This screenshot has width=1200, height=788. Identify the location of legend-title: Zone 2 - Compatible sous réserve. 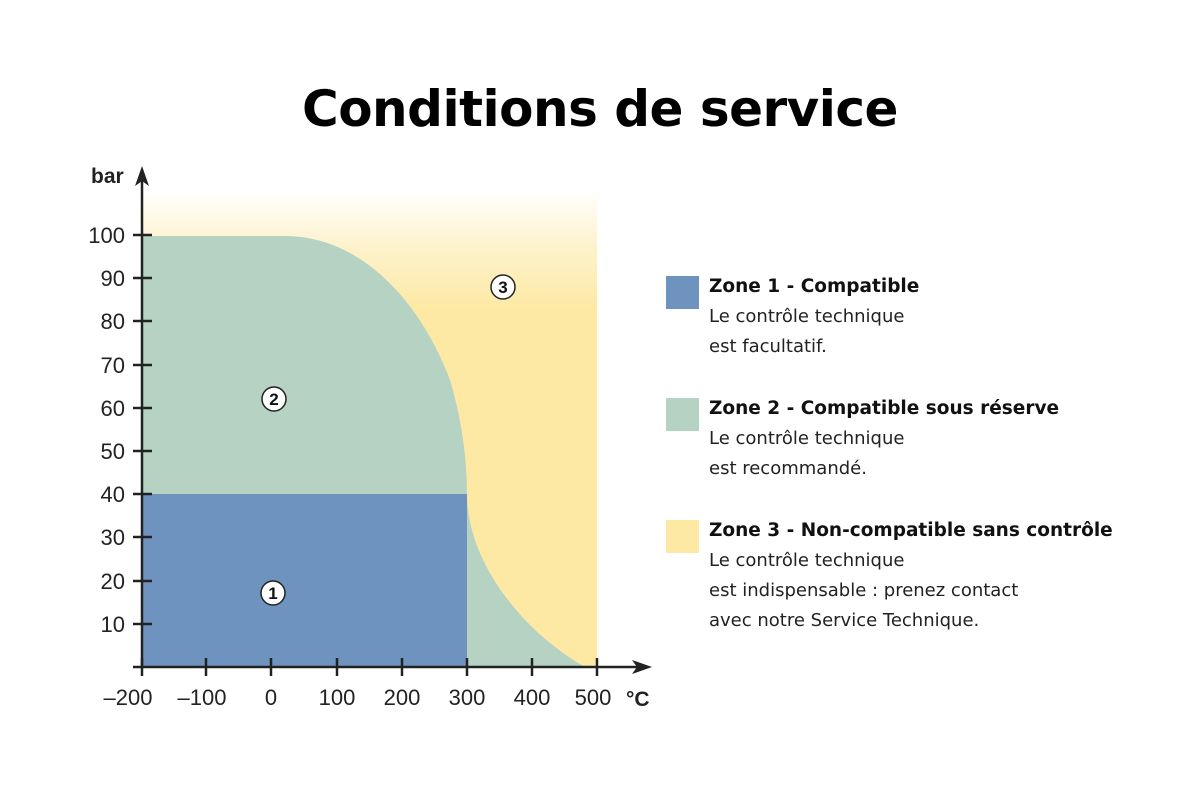
(884, 408).